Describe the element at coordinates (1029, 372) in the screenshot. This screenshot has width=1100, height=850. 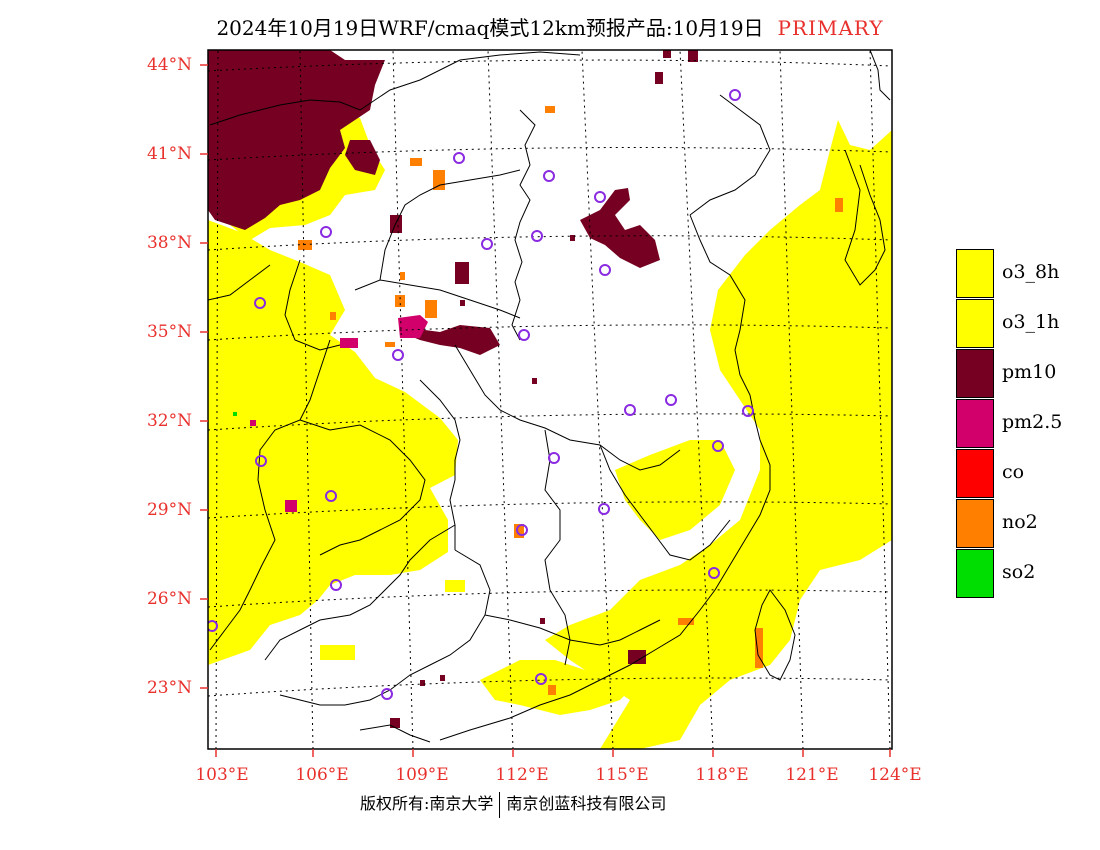
I see `legend-label: pm10` at that location.